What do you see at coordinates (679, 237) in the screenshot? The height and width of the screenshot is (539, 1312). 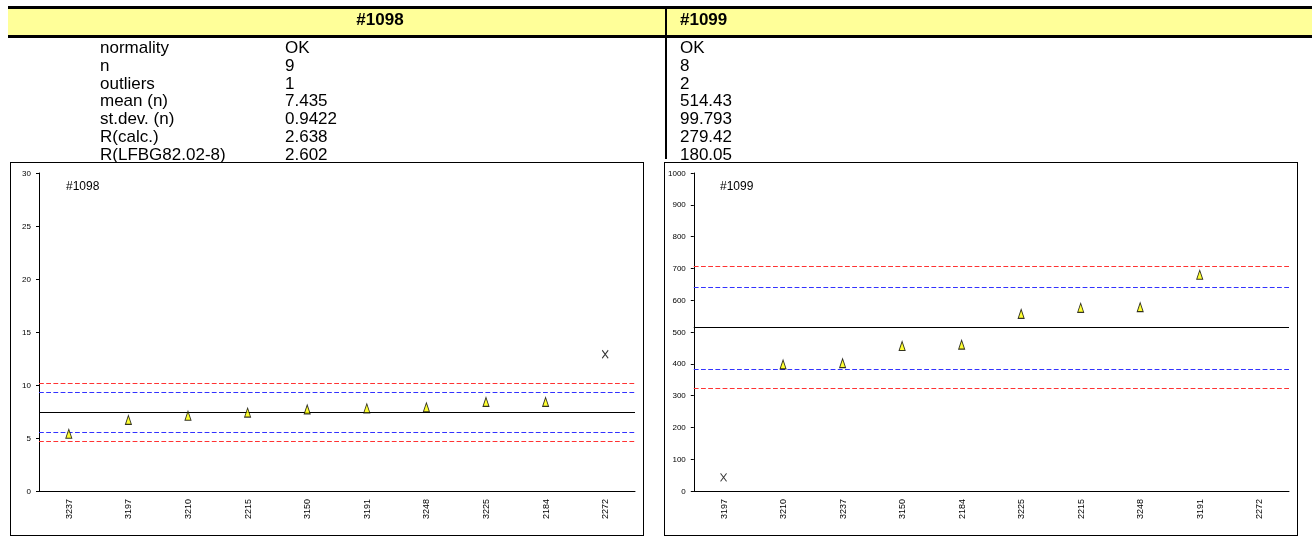 I see `y-tick-label: 800` at bounding box center [679, 237].